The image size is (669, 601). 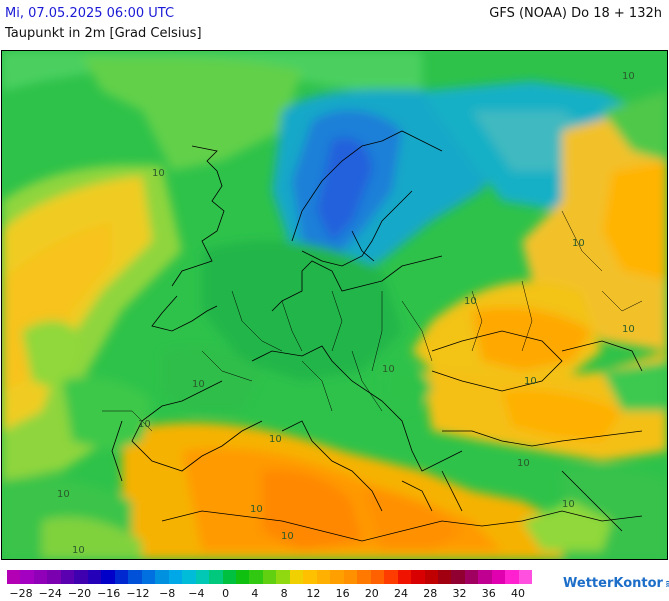 What do you see at coordinates (109, 593) in the screenshot?
I see `legend-tick-label: −16` at bounding box center [109, 593].